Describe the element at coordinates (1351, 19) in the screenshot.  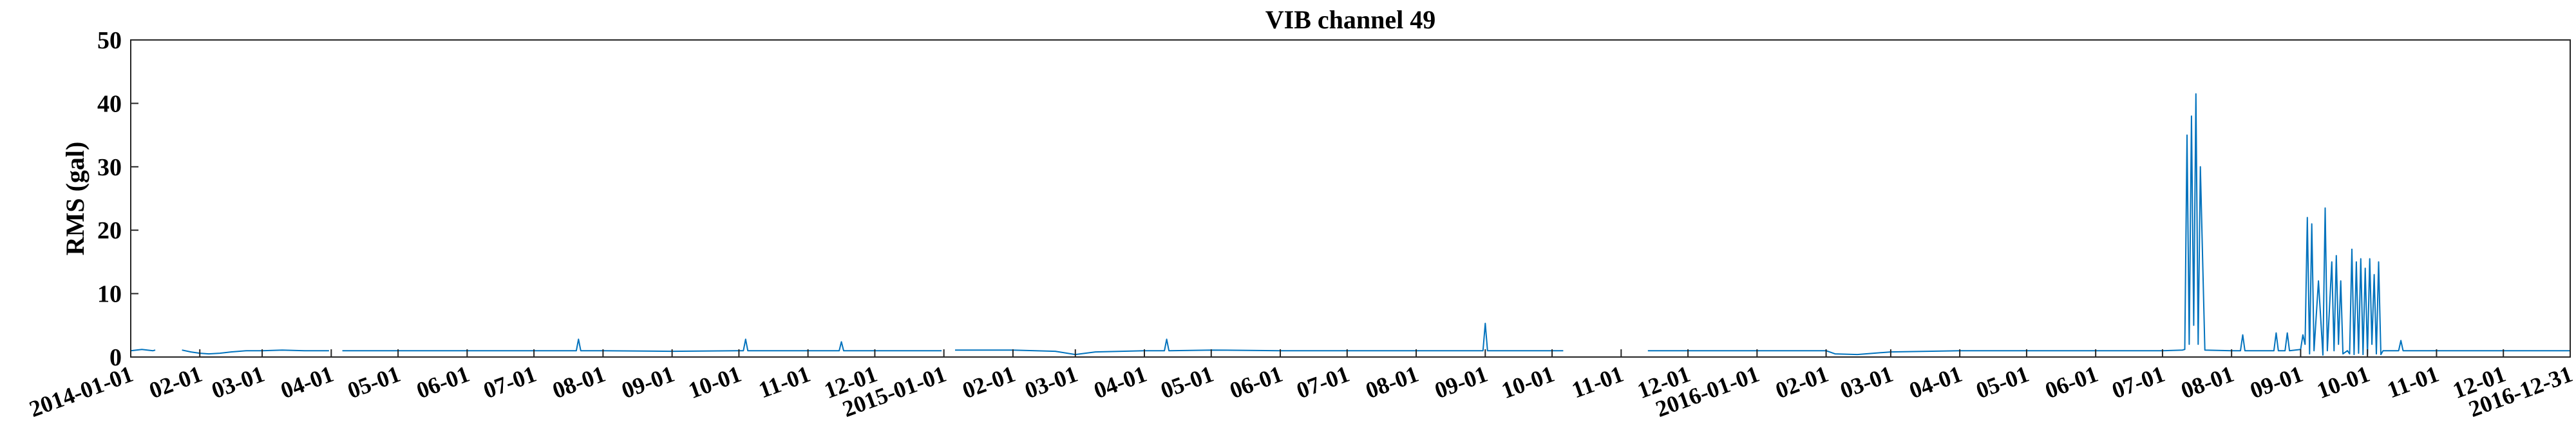
I see `chart-title: VIB channel 49` at that location.